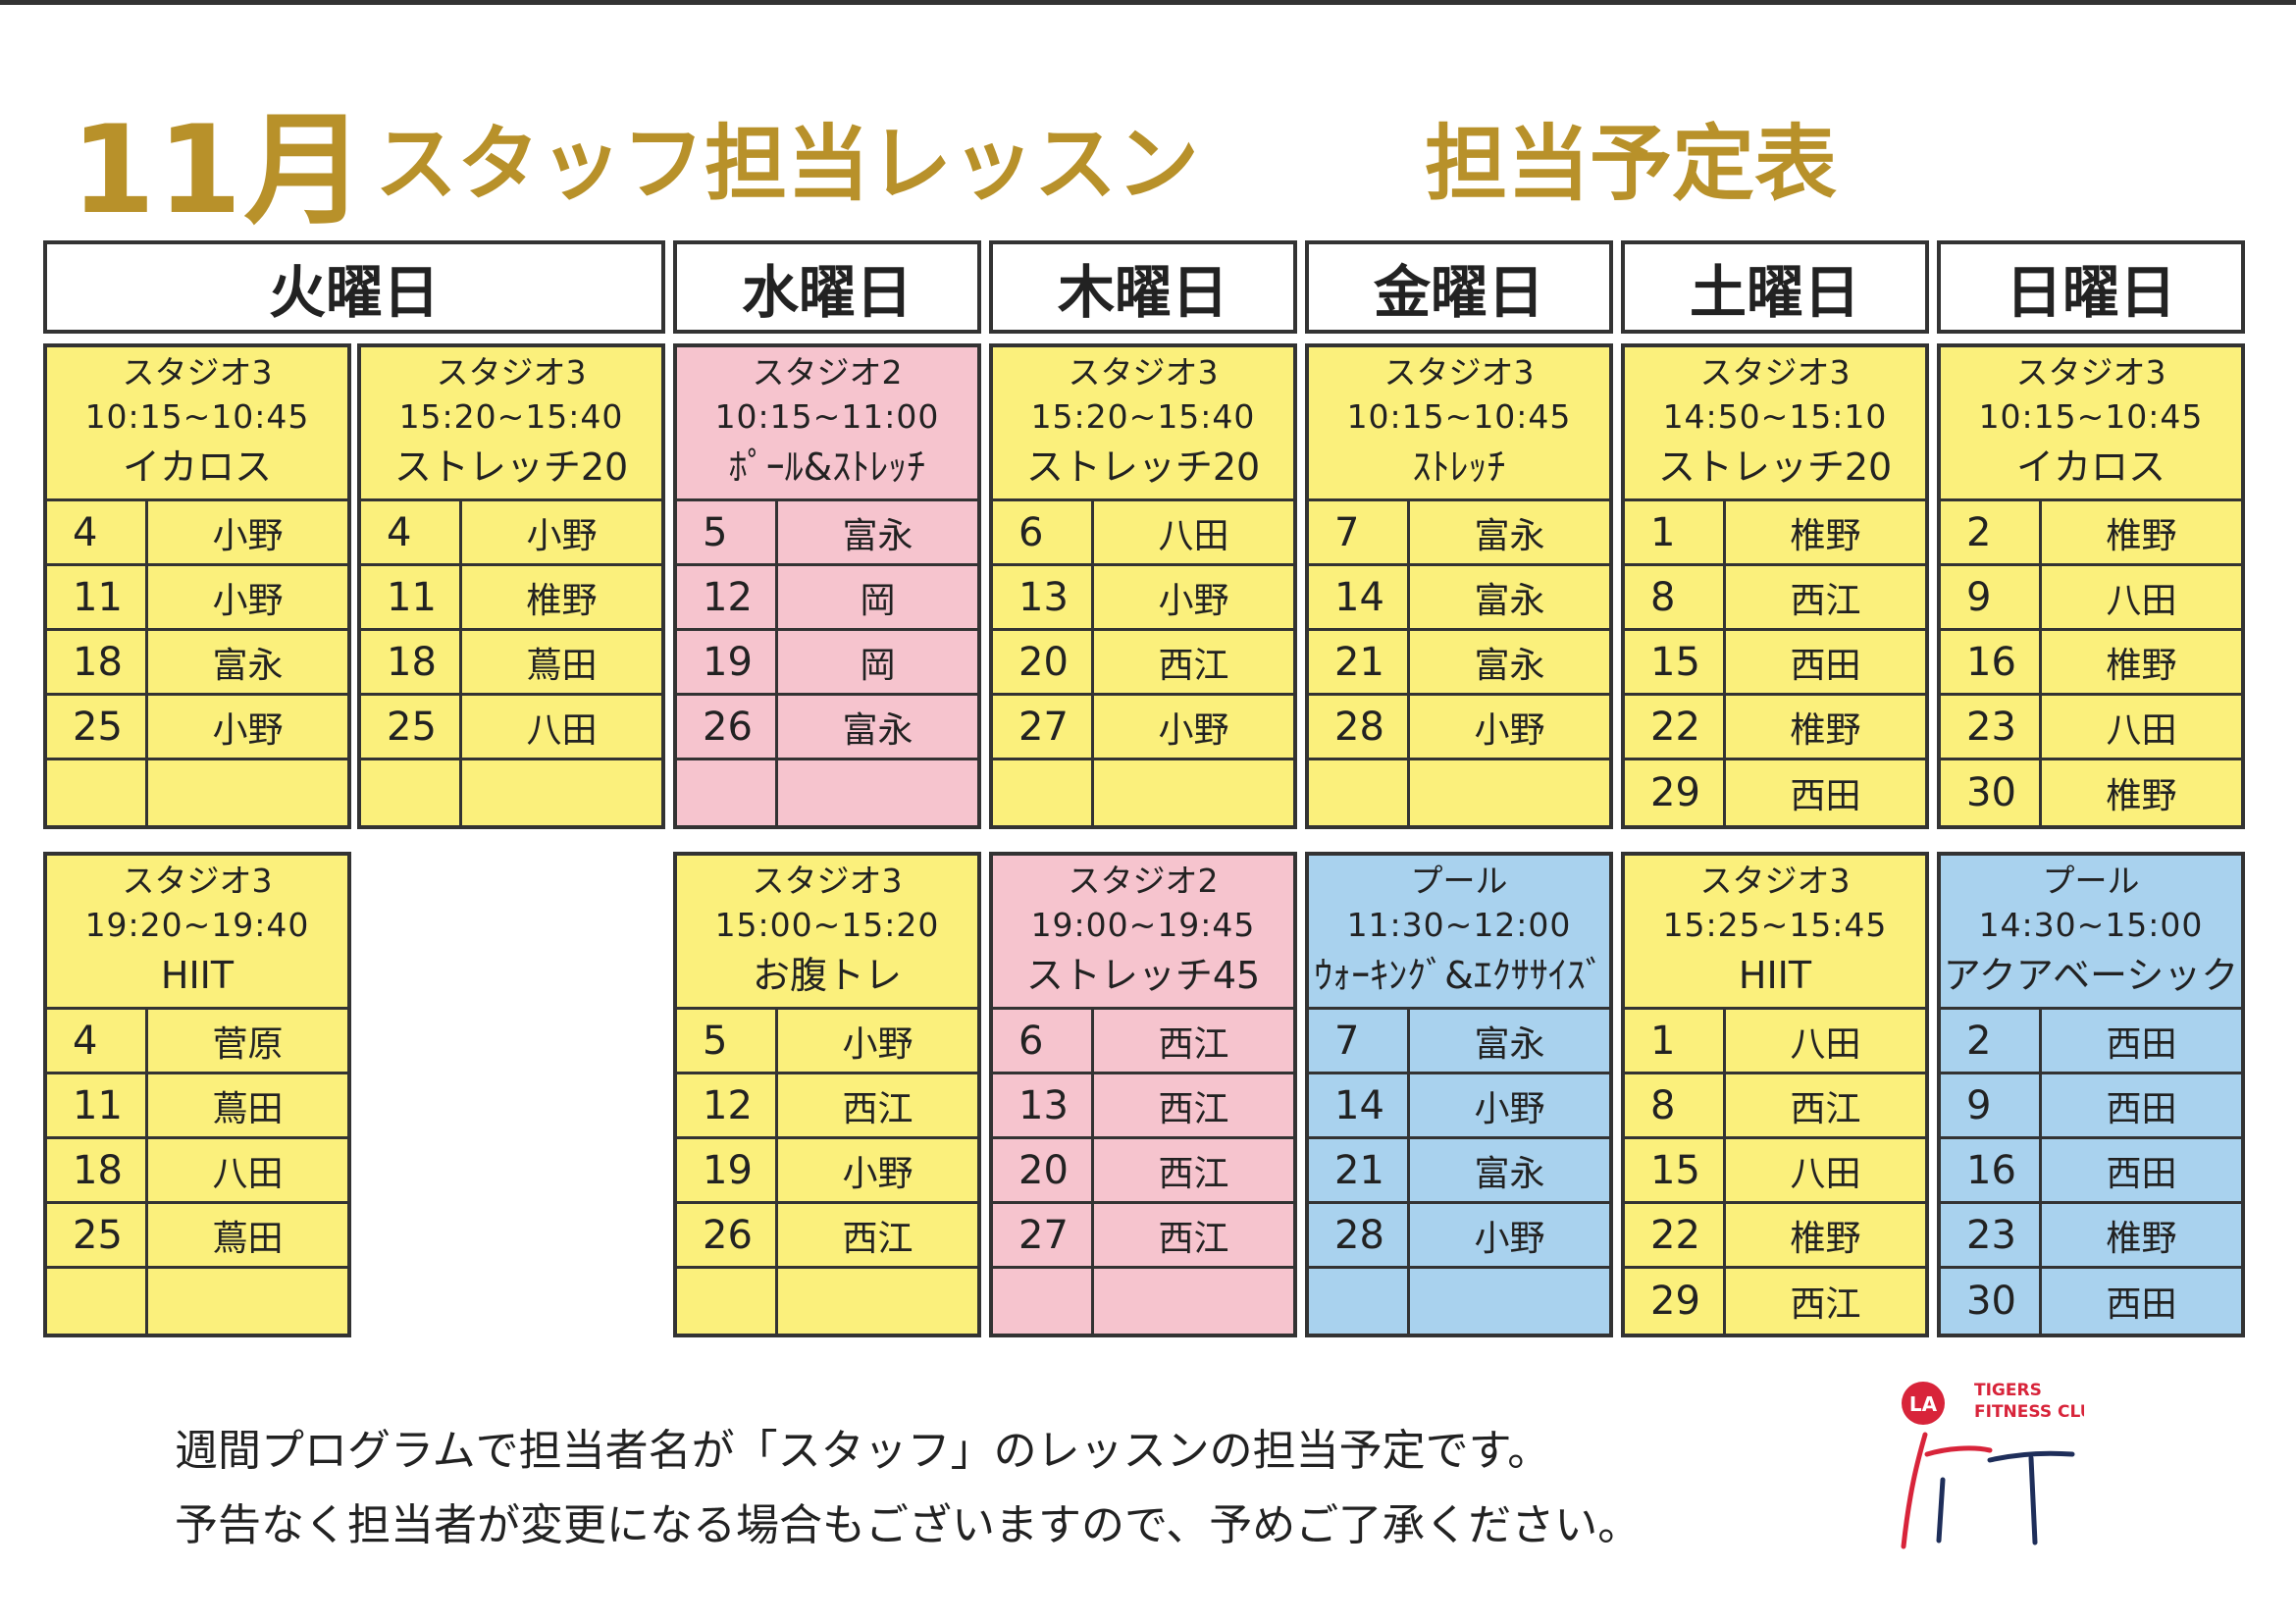 This screenshot has width=2296, height=1623. I want to click on lesson-card-thu-2: スタジオ2 19:00~19:45 ストレッチ45 6 西江 13 西江 20 西江 27 西江, so click(1143, 1094).